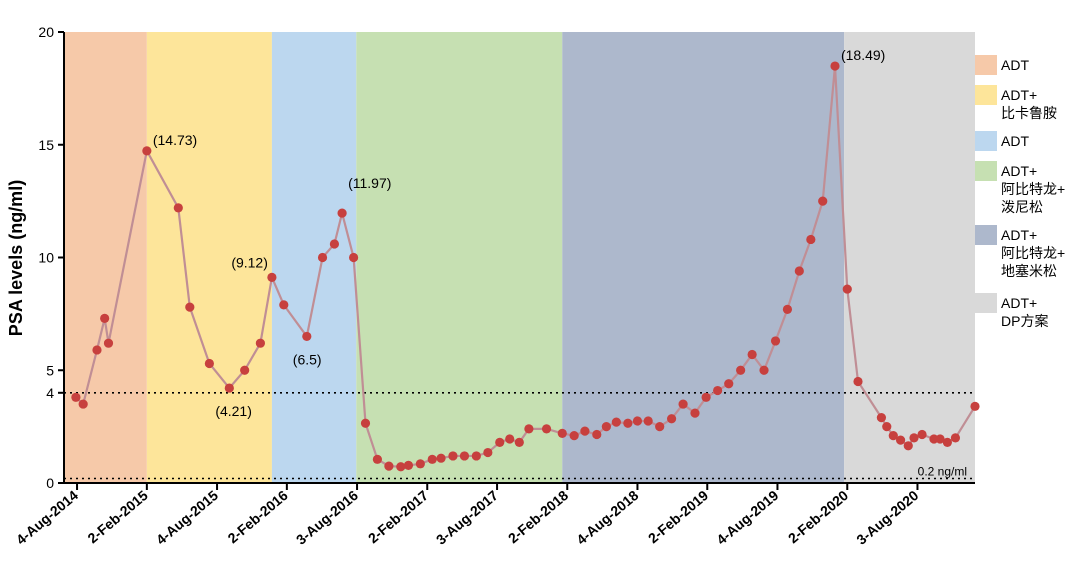 This screenshot has height=575, width=1080. I want to click on y-tick-label: 4, so click(50, 393).